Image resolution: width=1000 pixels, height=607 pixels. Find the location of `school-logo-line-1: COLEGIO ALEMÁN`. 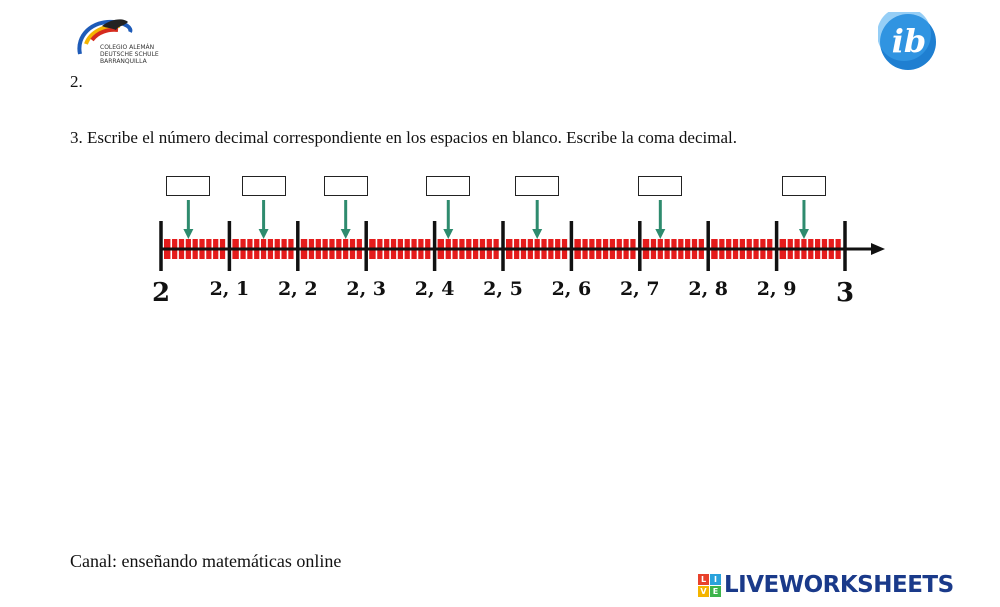

school-logo-line-1: COLEGIO ALEMÁN is located at coordinates (127, 47).